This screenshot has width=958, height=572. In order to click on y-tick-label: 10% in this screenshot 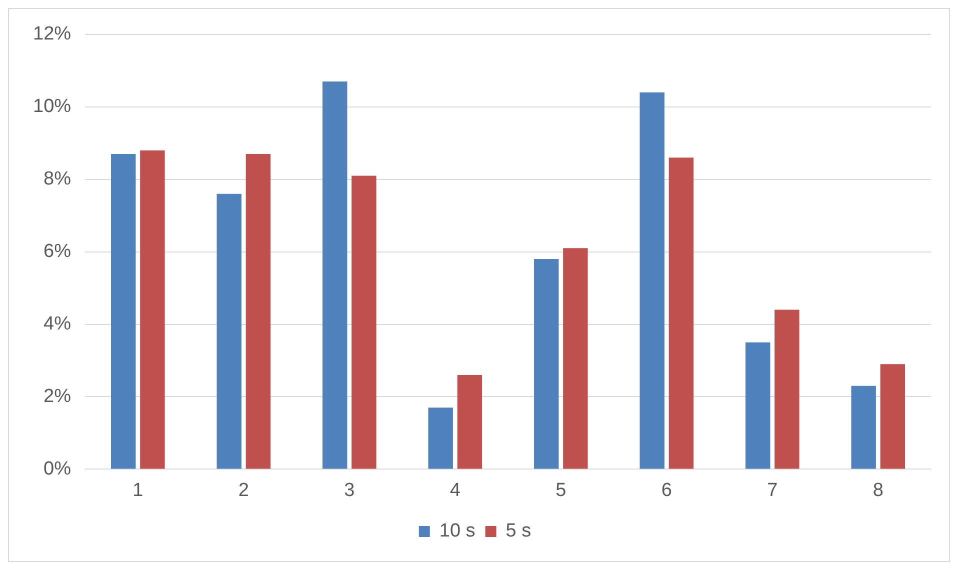, I will do `click(52, 107)`.